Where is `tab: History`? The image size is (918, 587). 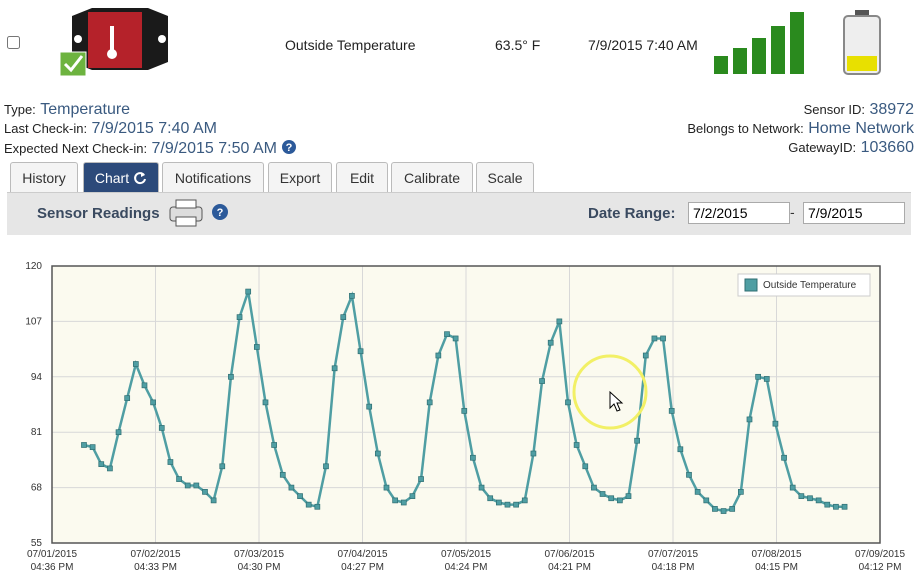 tab: History is located at coordinates (44, 177).